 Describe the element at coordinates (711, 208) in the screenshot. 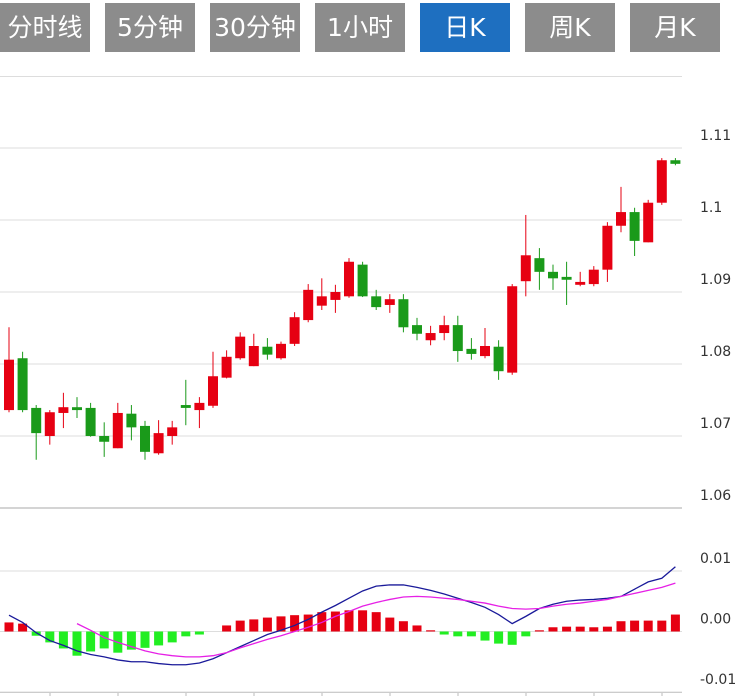

I see `y-tick-label: 1.1` at that location.